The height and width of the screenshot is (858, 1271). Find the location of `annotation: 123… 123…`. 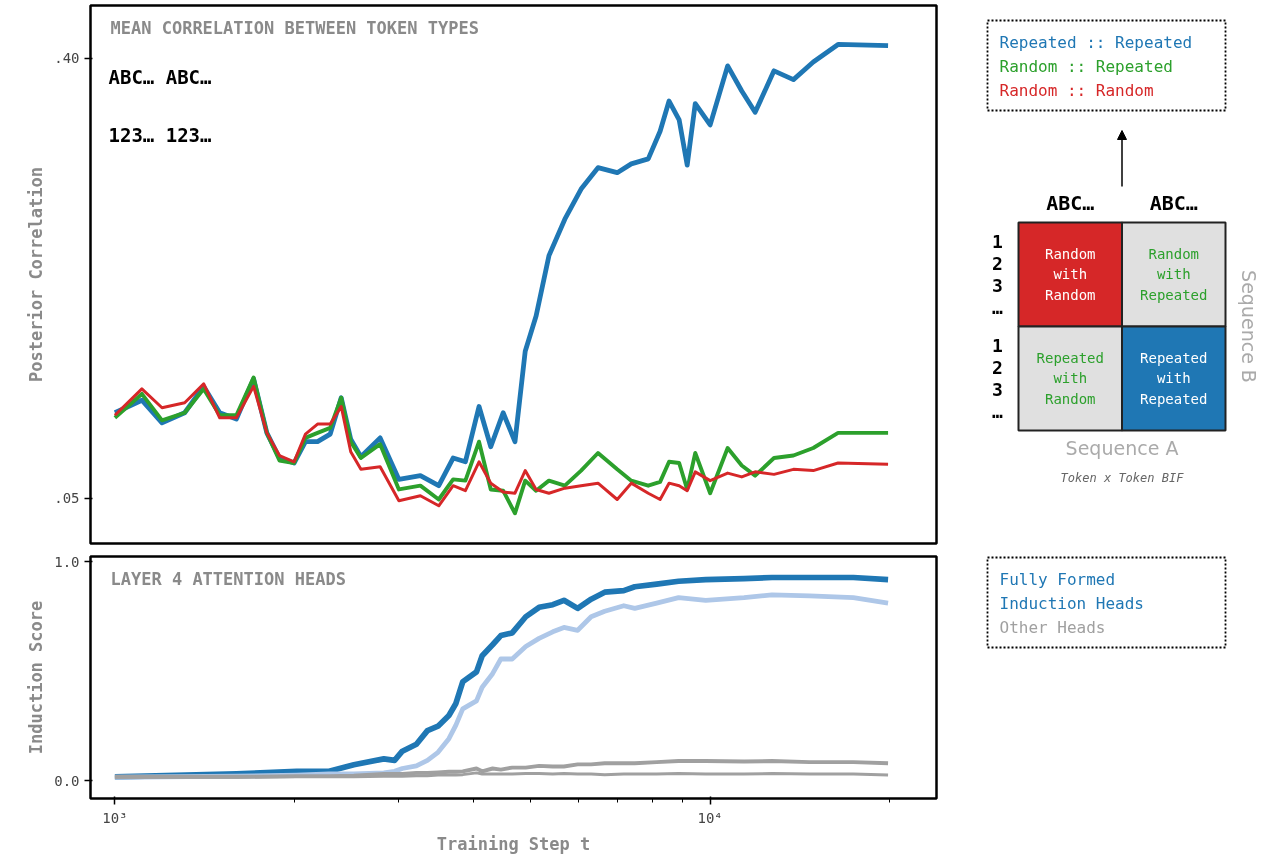

annotation: 123… 123… is located at coordinates (160, 134).